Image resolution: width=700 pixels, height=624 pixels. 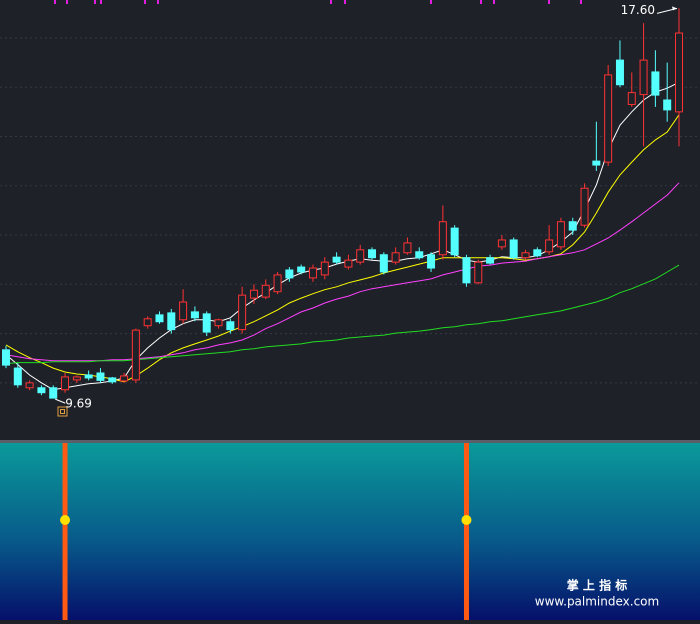 I want to click on panel-separator, so click(x=350, y=441).